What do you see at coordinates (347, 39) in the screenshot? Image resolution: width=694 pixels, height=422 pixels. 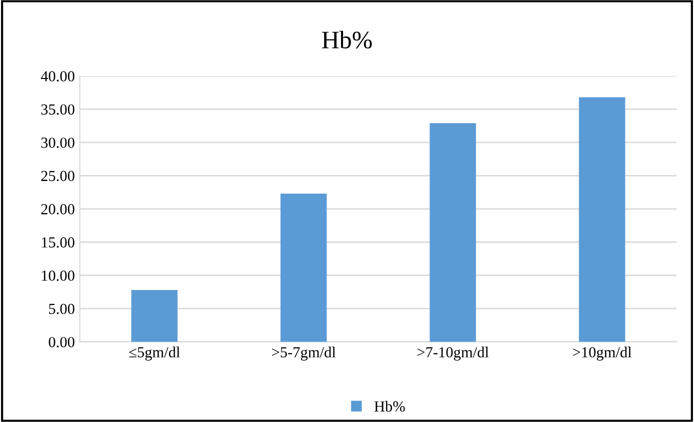 I see `chart-title: Hb%` at bounding box center [347, 39].